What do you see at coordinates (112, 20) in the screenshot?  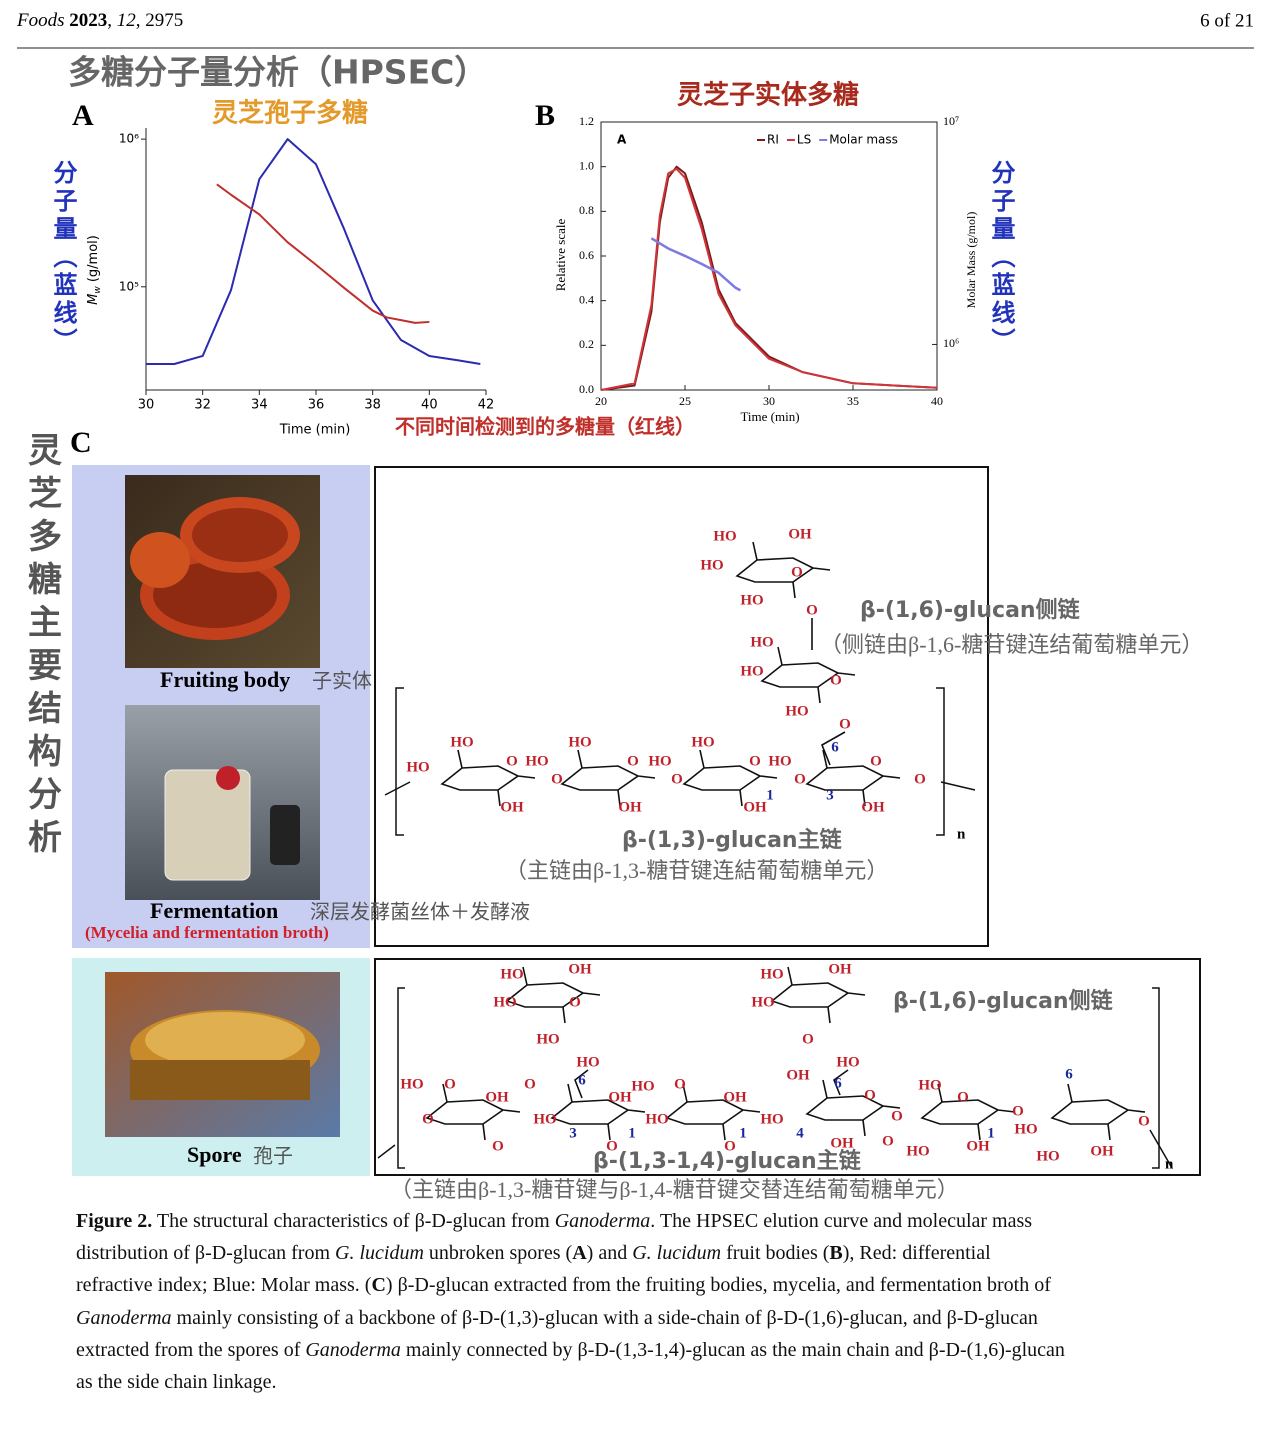 I see `sep: ,` at bounding box center [112, 20].